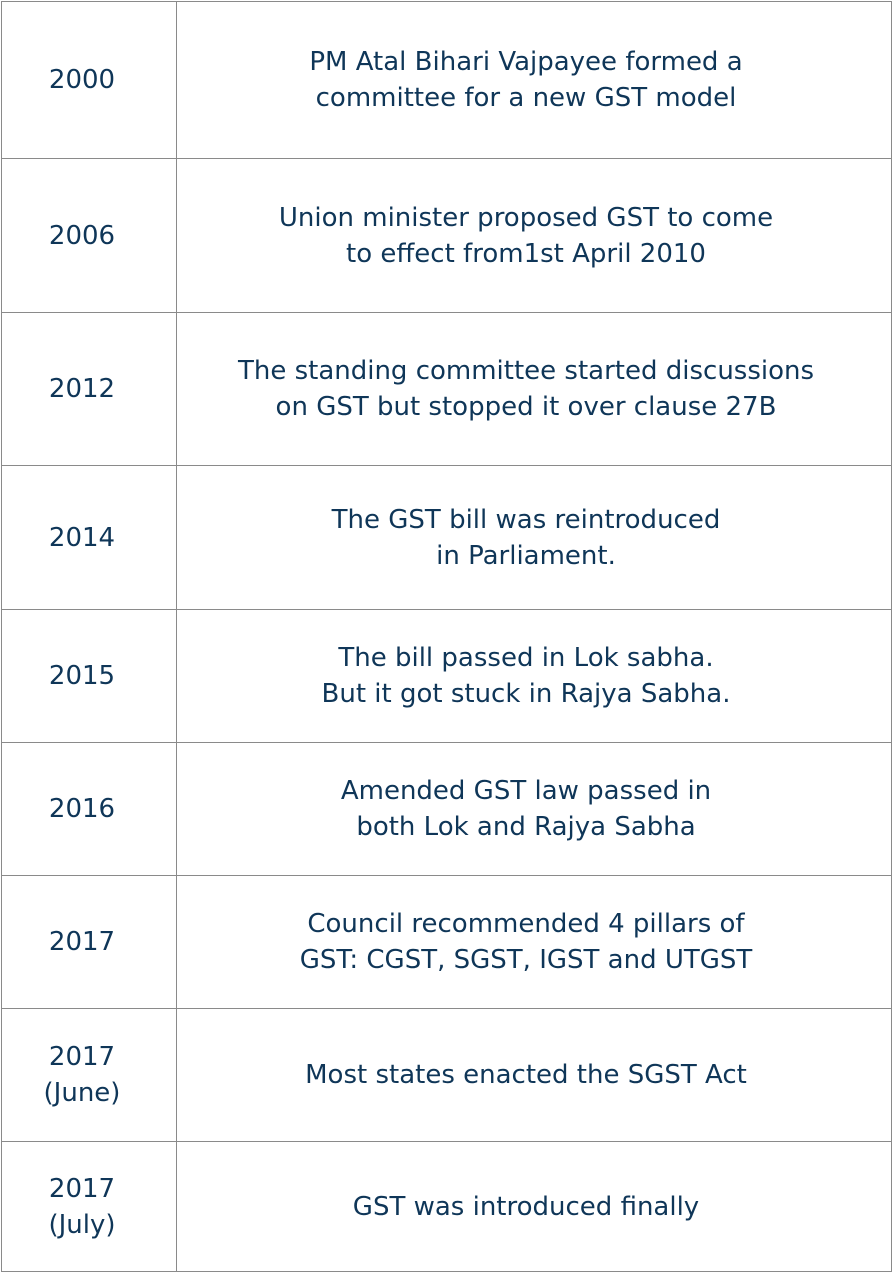  I want to click on year-cell: 2017, so click(89, 942).